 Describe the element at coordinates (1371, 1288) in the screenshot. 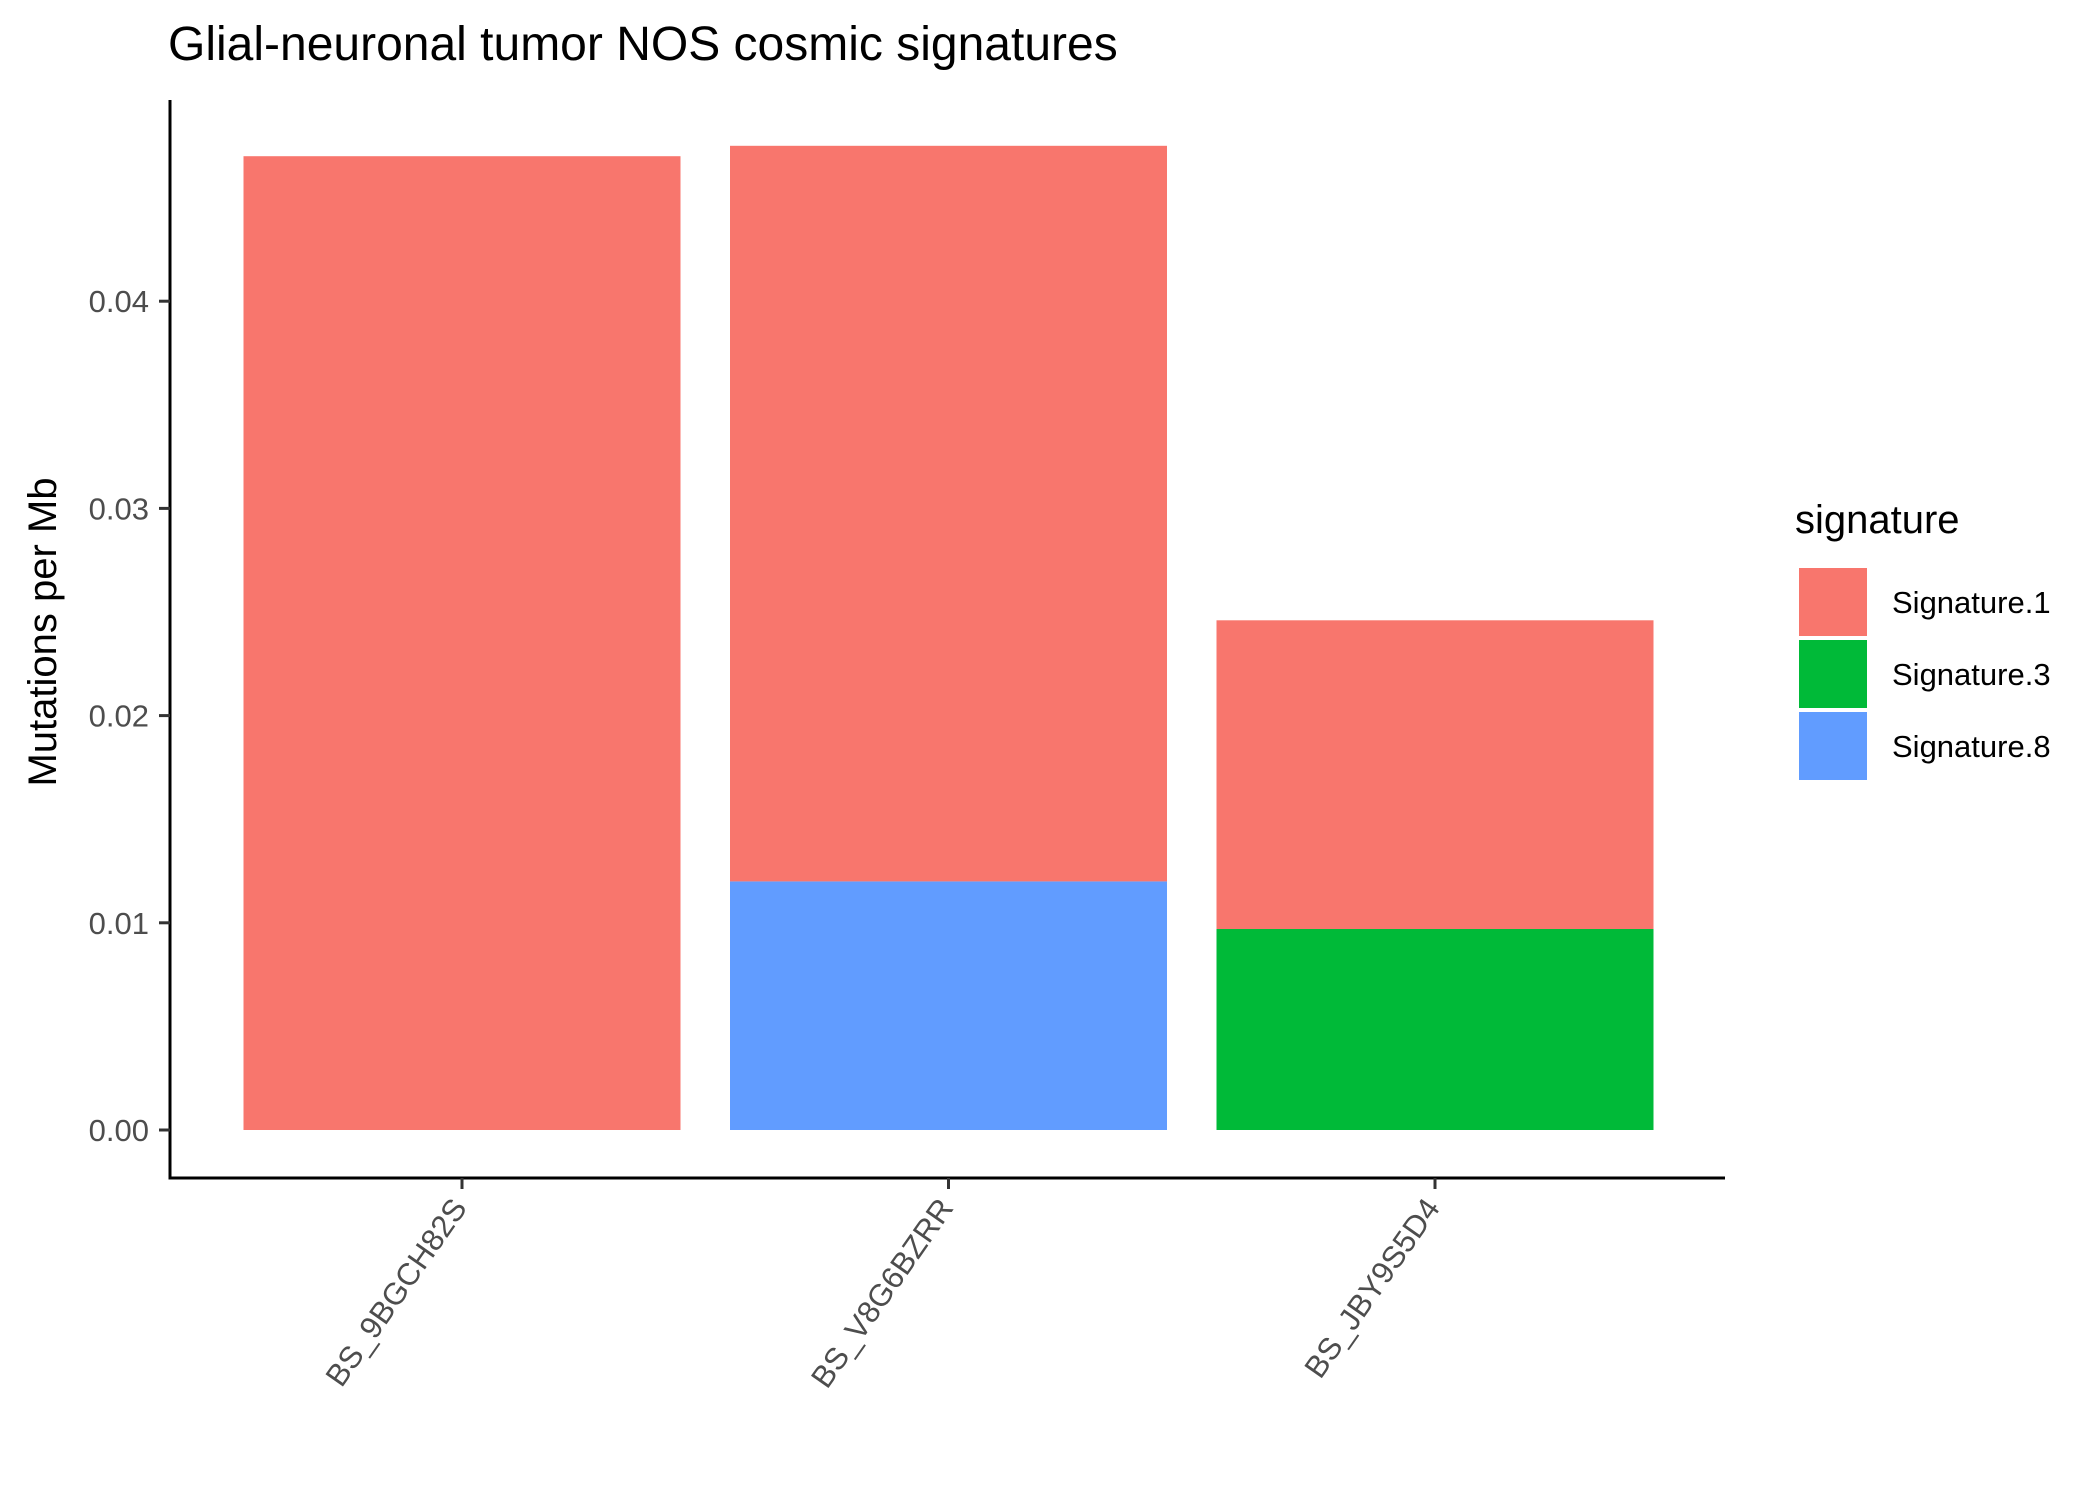

I see `x-tick-label: BS_JBY9S5D4` at that location.